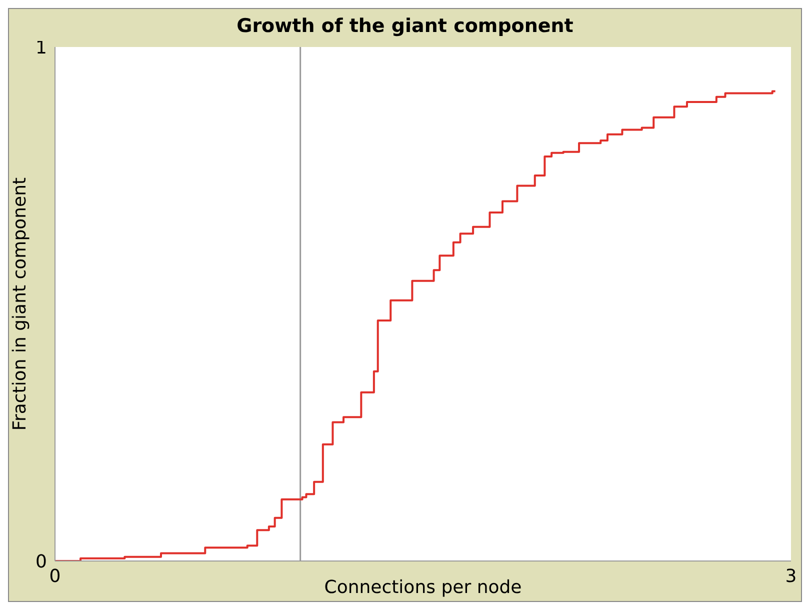 Image resolution: width=808 pixels, height=615 pixels. What do you see at coordinates (405, 26) in the screenshot?
I see `chart-title: Growth of the giant component` at bounding box center [405, 26].